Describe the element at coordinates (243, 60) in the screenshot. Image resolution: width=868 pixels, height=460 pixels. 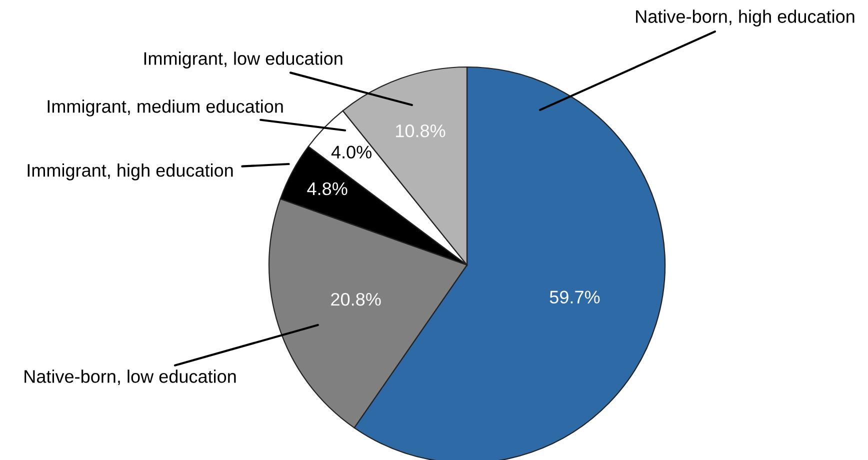
I see `slice-label: Immigrant, low education` at that location.